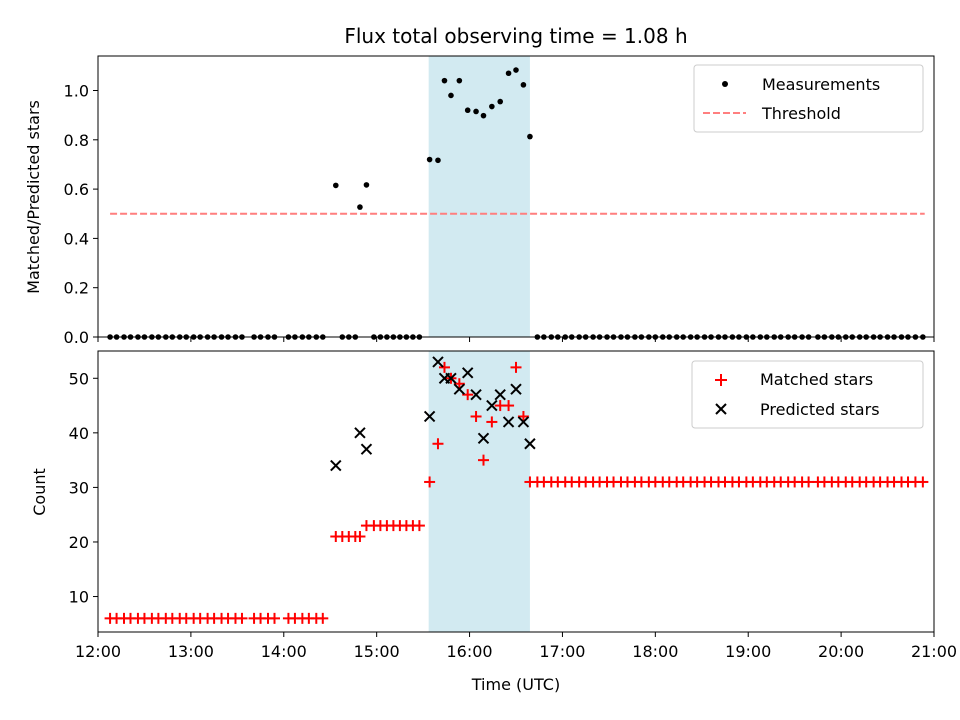  I want to click on y-tick-label: 40, so click(79, 433).